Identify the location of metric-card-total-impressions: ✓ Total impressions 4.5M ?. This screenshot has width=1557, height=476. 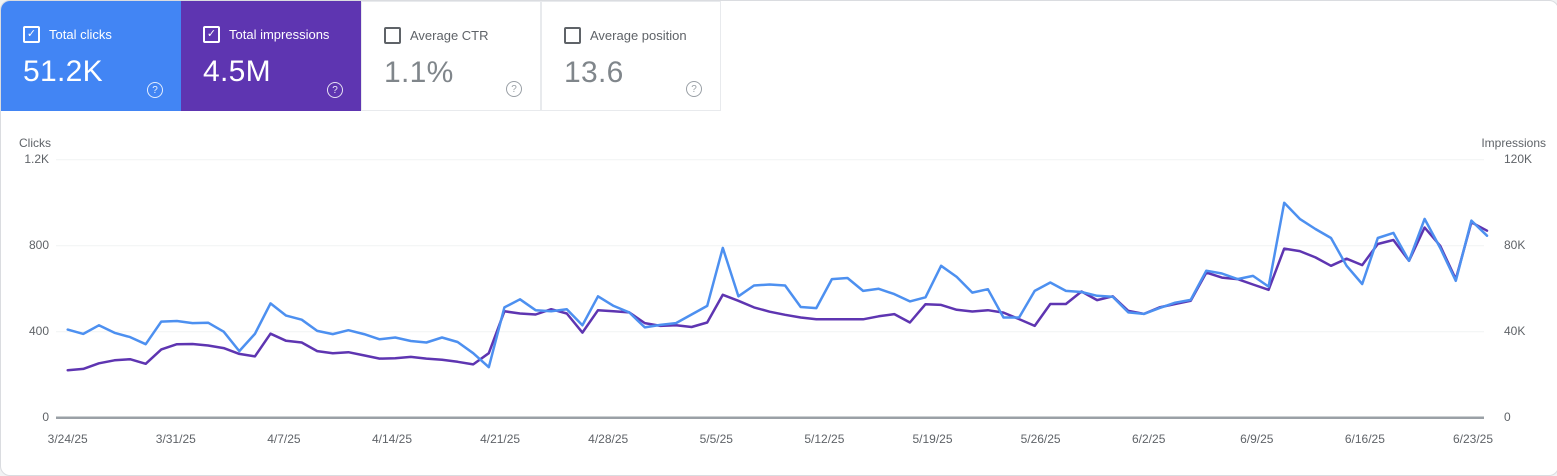
(271, 56).